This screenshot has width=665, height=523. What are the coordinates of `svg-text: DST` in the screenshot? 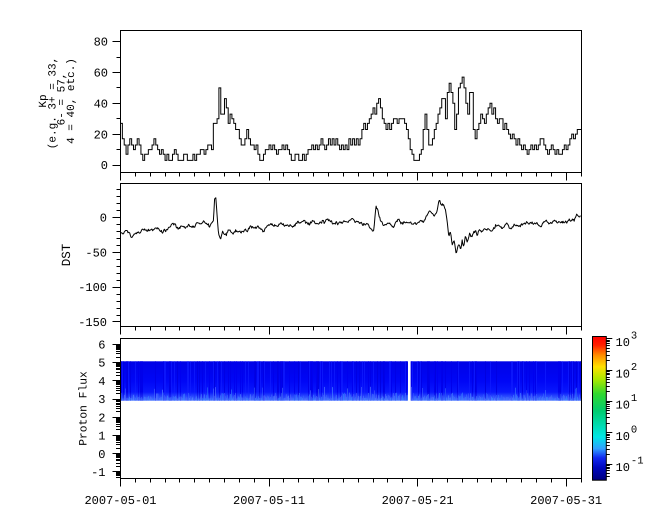 It's located at (67, 254).